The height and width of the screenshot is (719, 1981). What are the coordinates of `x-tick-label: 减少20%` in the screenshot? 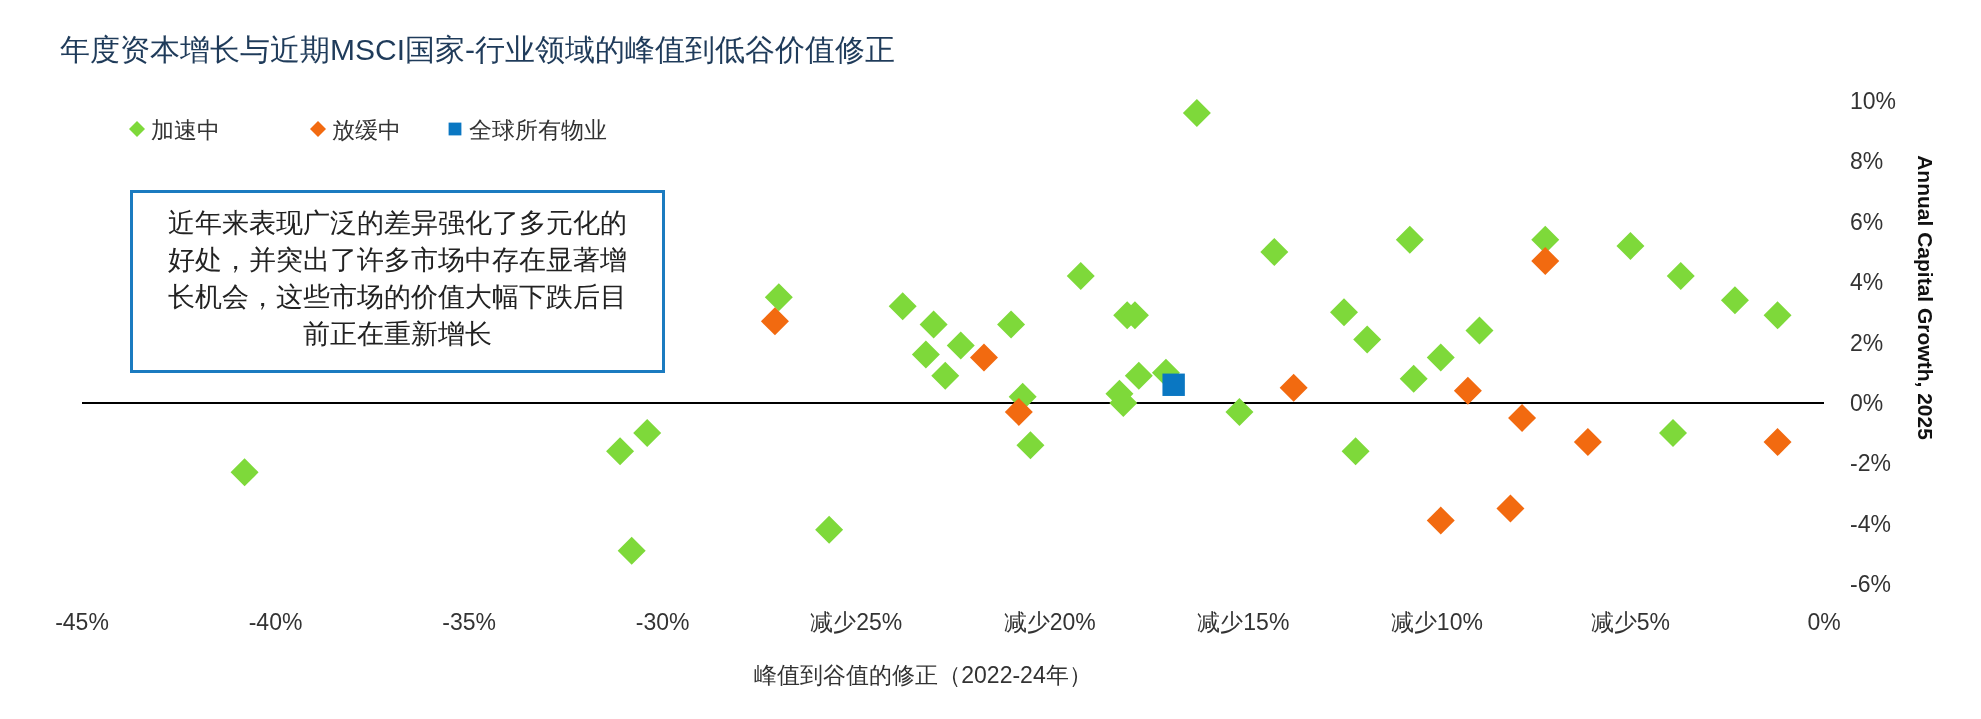 It's located at (1049, 622).